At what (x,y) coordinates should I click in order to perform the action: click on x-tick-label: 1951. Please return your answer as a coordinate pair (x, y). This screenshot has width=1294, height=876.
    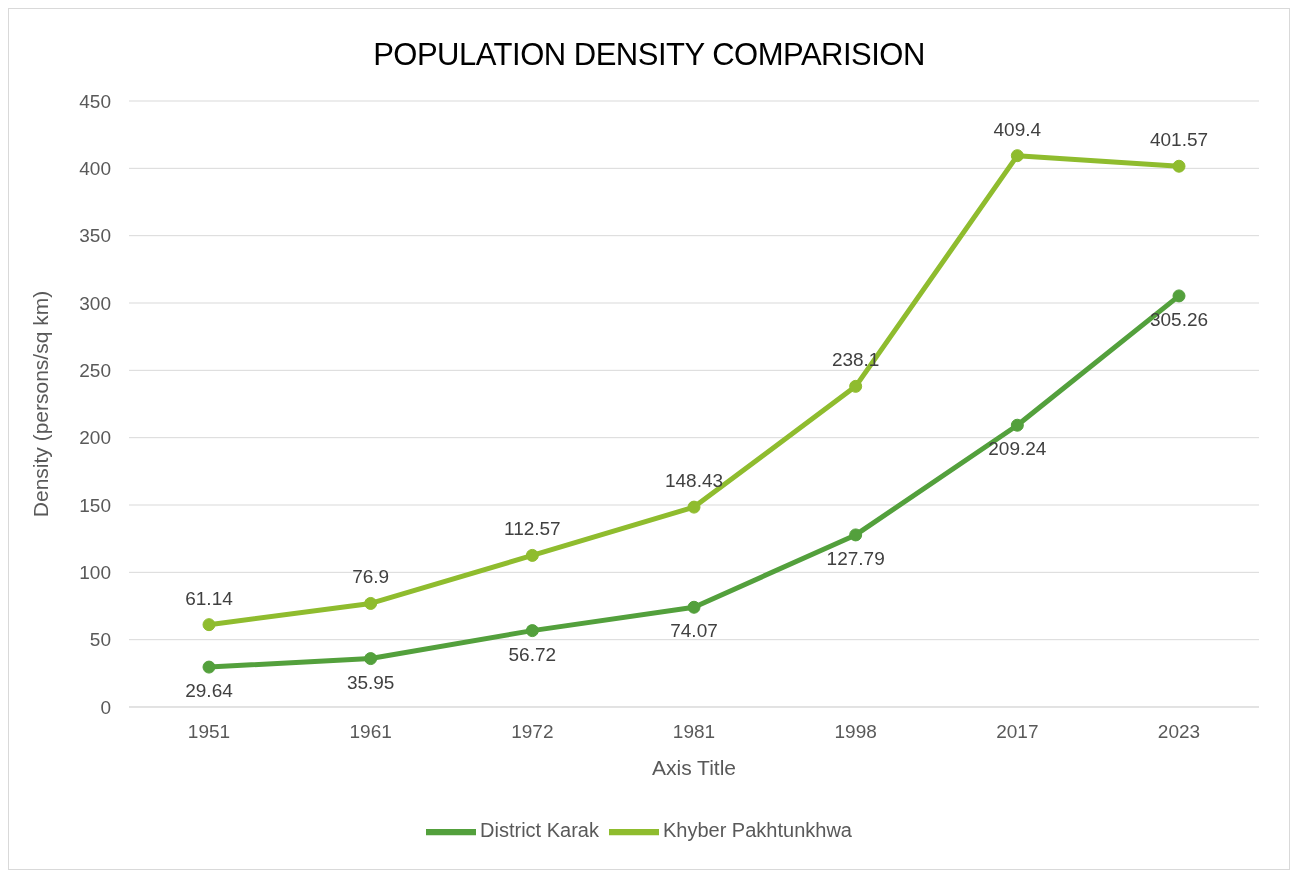
    Looking at the image, I should click on (209, 732).